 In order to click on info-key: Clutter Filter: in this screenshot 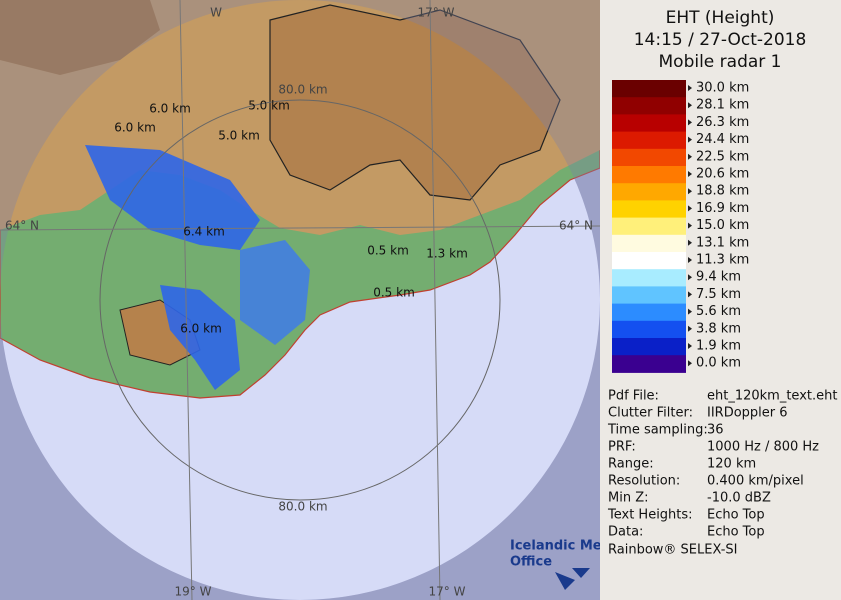, I will do `click(650, 413)`.